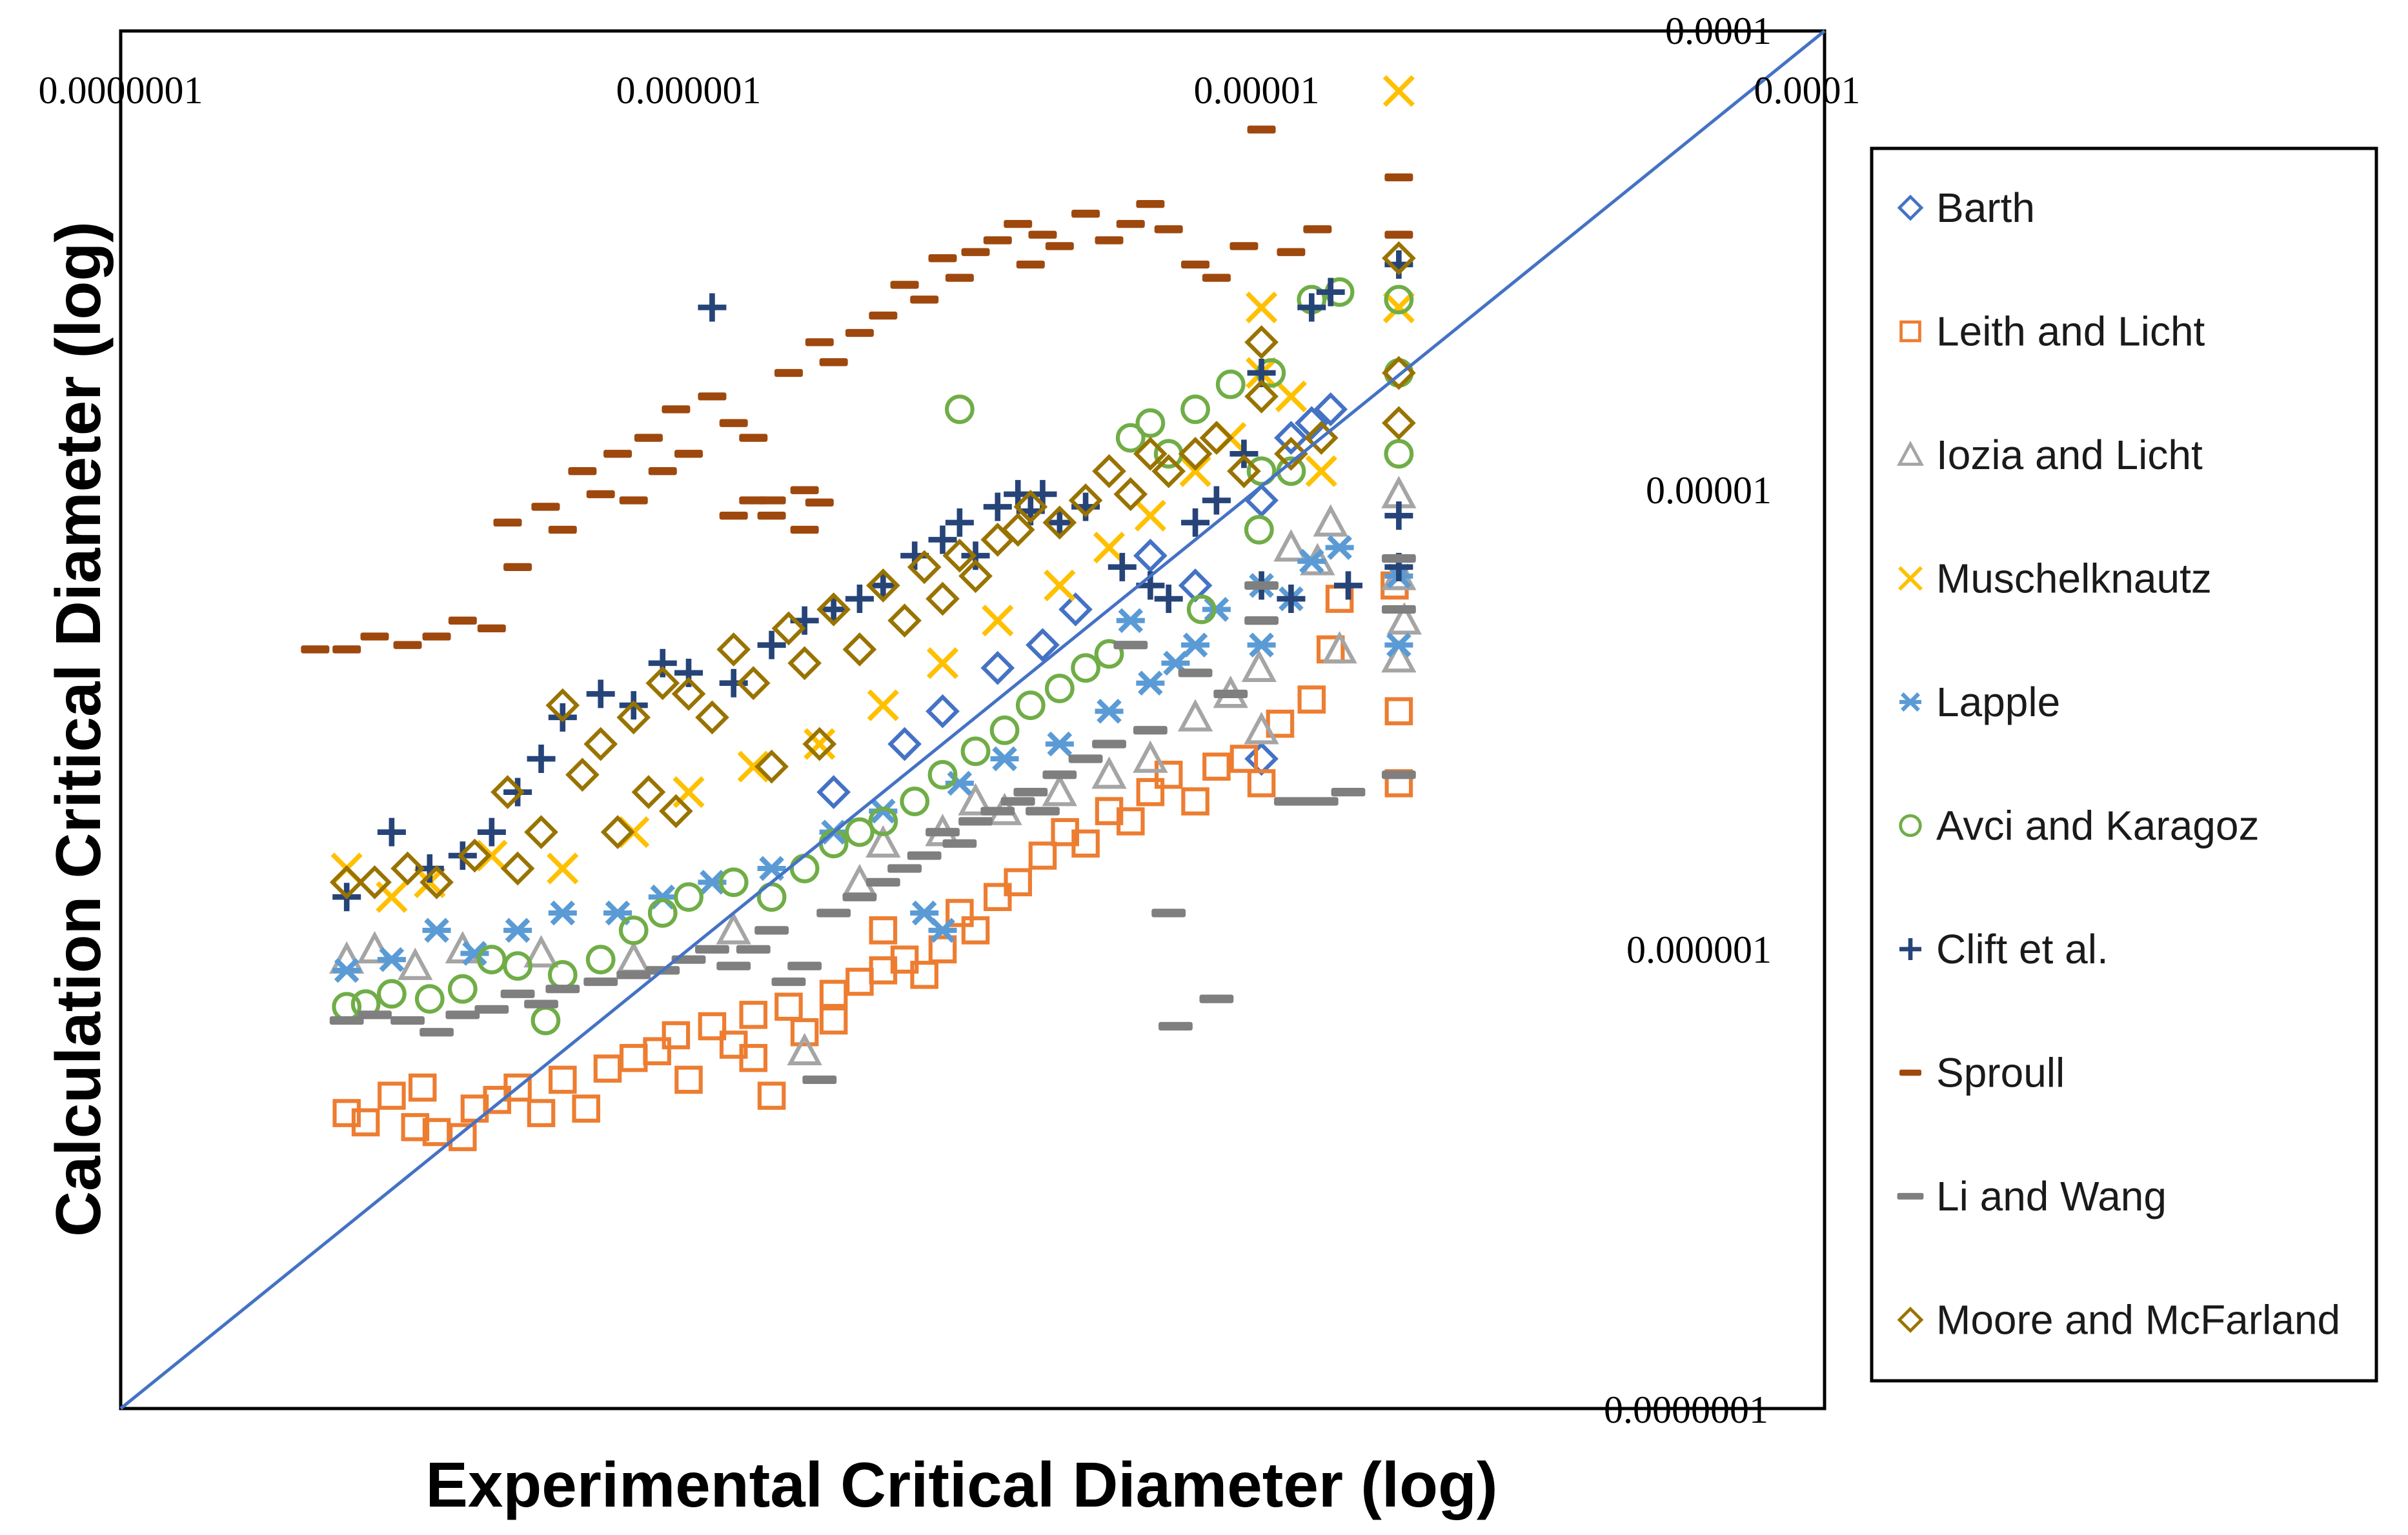 The image size is (2408, 1535). Describe the element at coordinates (1257, 90) in the screenshot. I see `x-tick-label-3: 0.00001` at that location.